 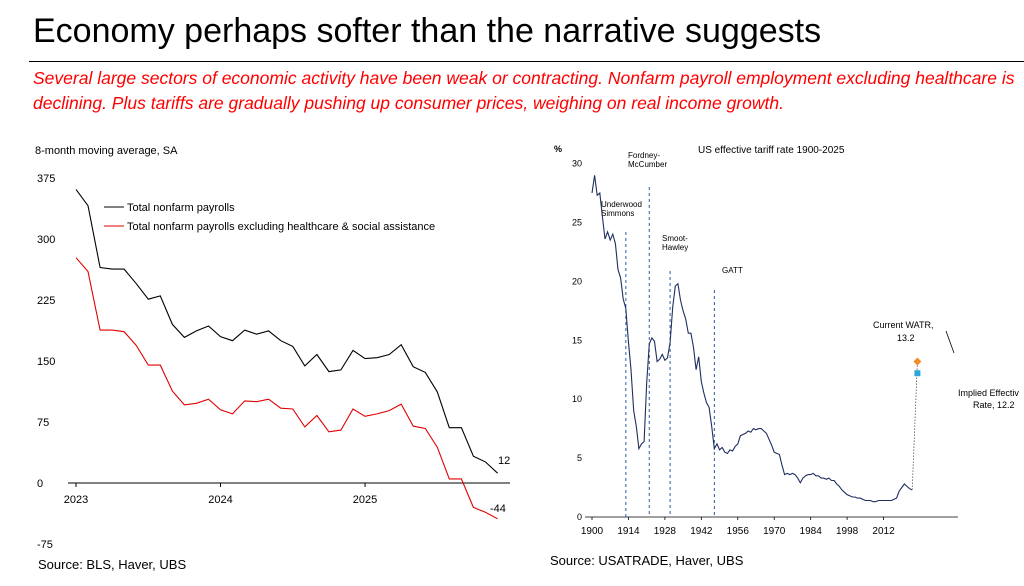 I want to click on left-y-tick: 0, so click(x=40, y=484).